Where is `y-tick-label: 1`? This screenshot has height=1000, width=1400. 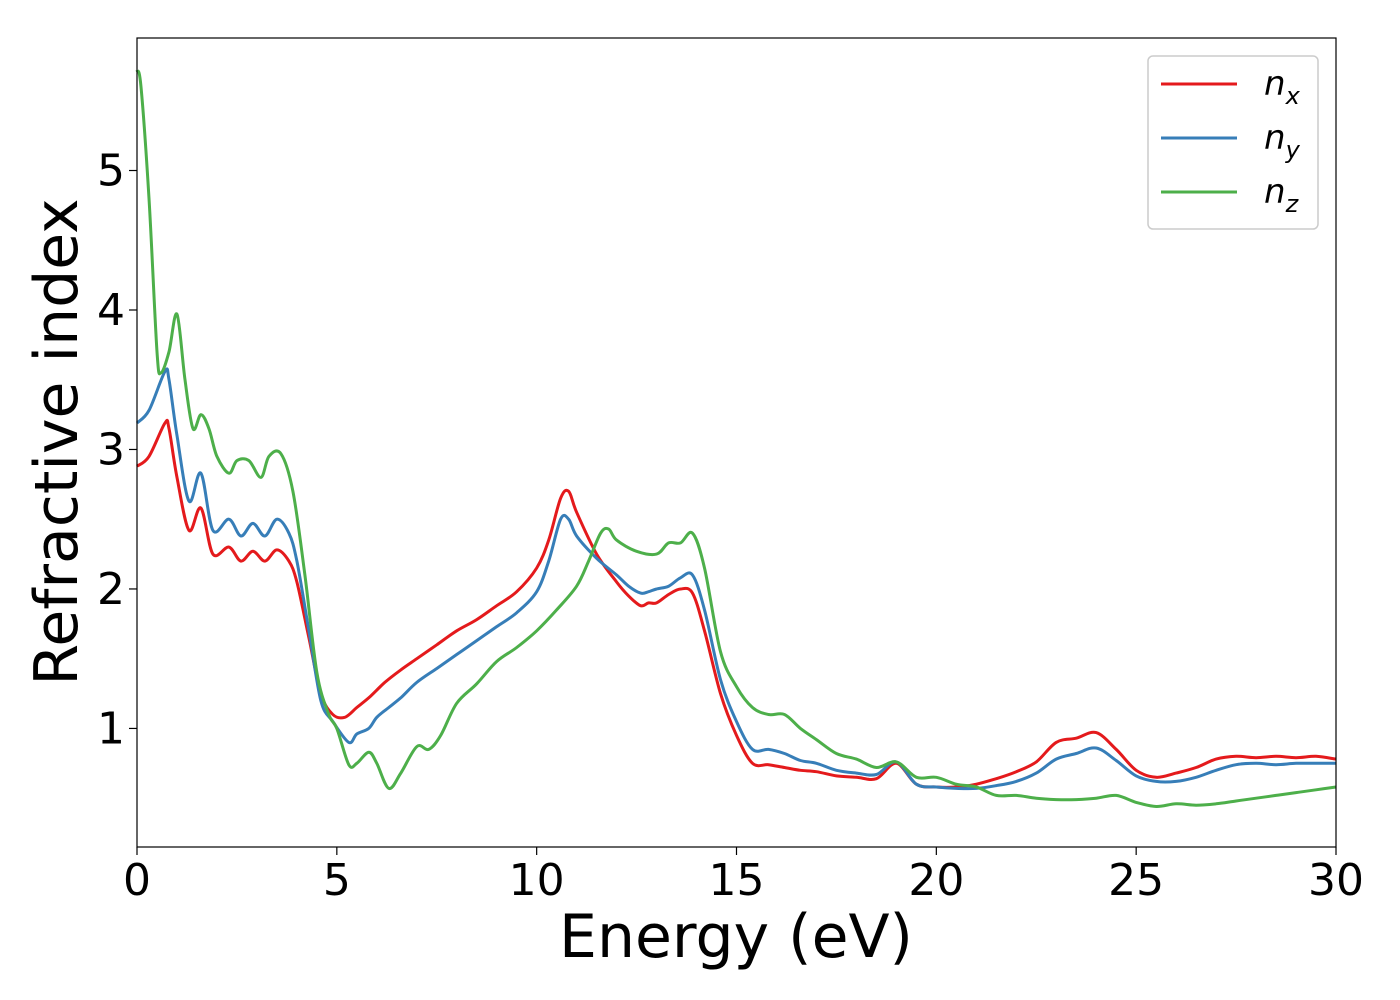 y-tick-label: 1 is located at coordinates (111, 728).